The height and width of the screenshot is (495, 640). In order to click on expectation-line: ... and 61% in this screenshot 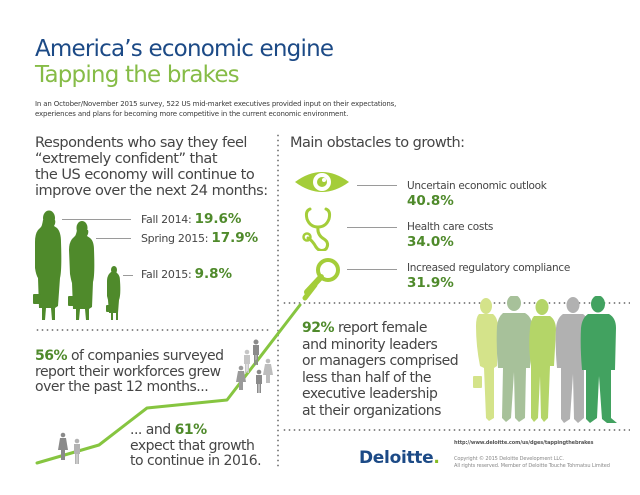, I will do `click(205, 430)`.